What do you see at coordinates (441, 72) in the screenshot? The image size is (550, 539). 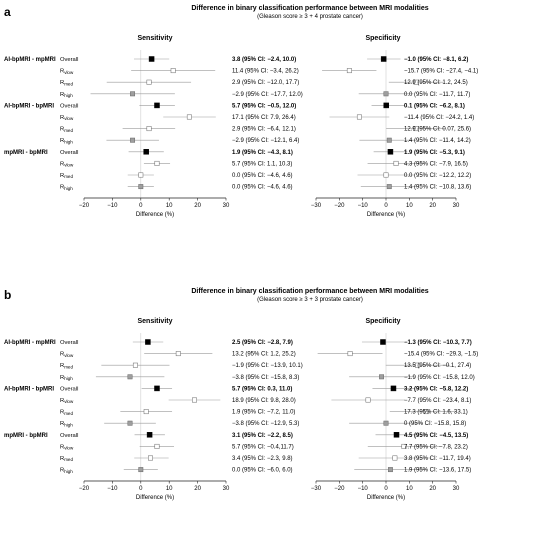 I see `ci-text: −15.7 (95% CI: −27.4, −4.1)` at bounding box center [441, 72].